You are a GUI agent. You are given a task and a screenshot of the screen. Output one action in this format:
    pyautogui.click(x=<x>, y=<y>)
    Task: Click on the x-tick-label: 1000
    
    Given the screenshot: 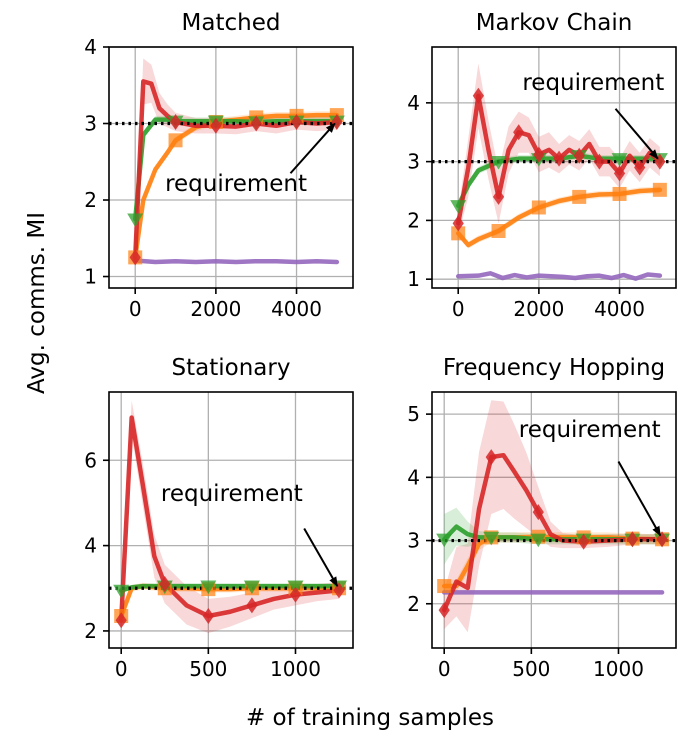 What is the action you would take?
    pyautogui.click(x=618, y=669)
    